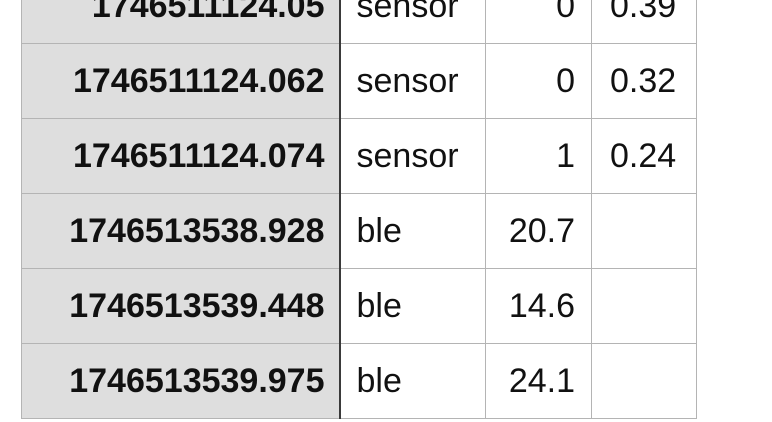 The width and height of the screenshot is (772, 422). What do you see at coordinates (181, 381) in the screenshot?
I see `timestamp-cell: 1746513539.975` at bounding box center [181, 381].